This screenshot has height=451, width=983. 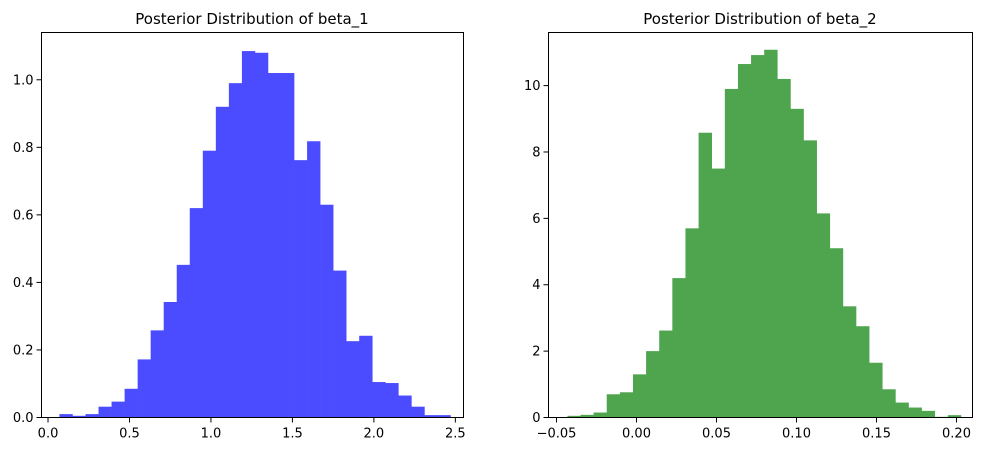 What do you see at coordinates (716, 434) in the screenshot?
I see `x-tick-label: 0.05` at bounding box center [716, 434].